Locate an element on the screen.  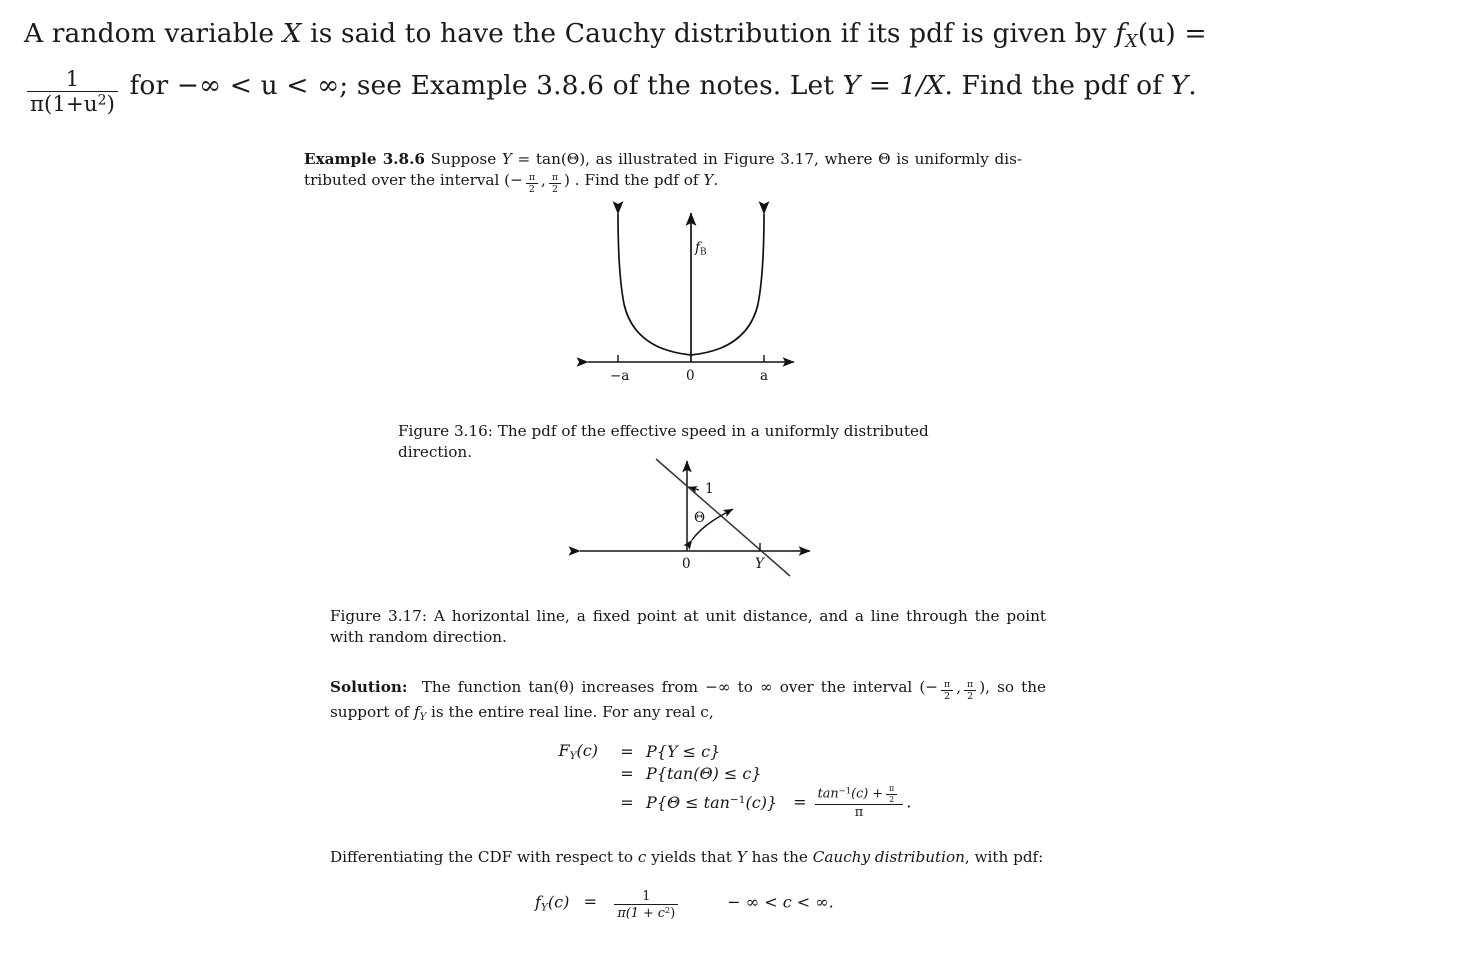
problem-var-x: X is located at coordinates (292, 33).